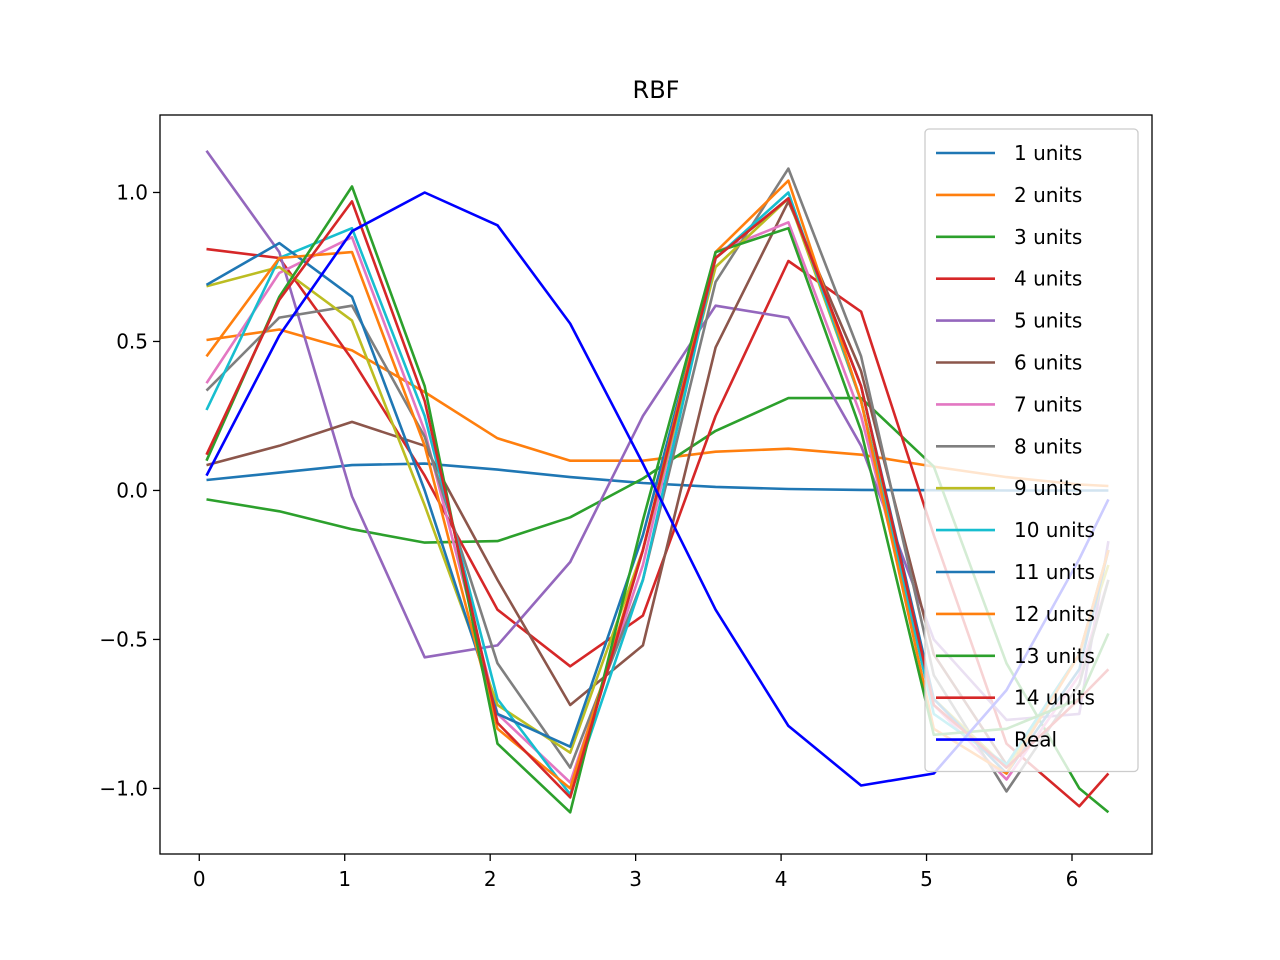 The image size is (1280, 960). I want to click on legend-box, so click(1031, 450).